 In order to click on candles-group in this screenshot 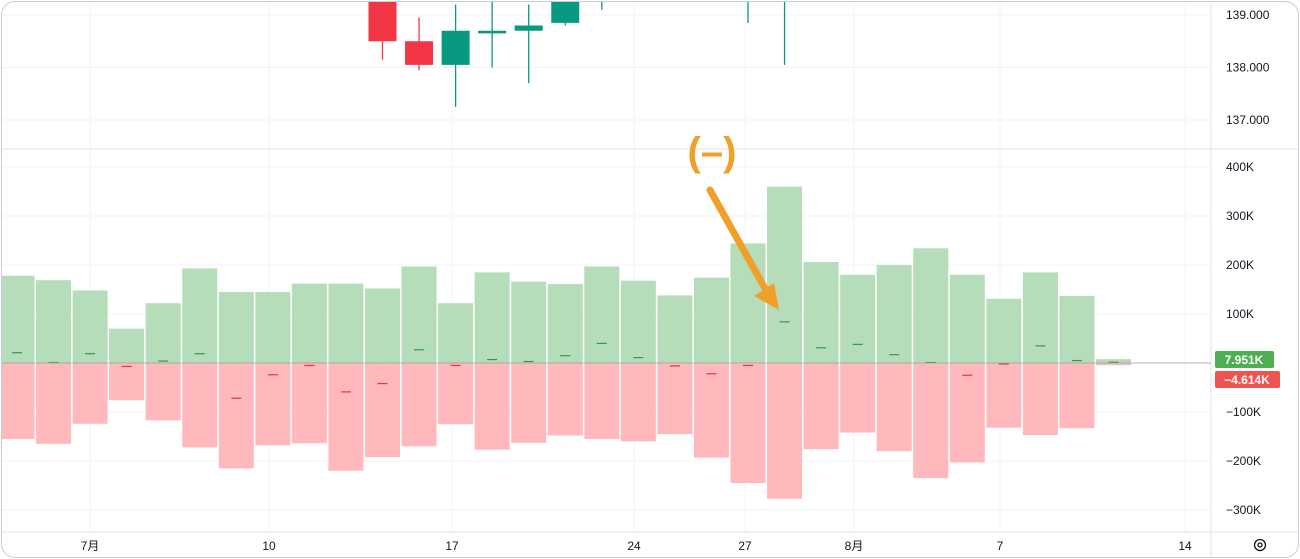, I will do `click(577, 54)`.